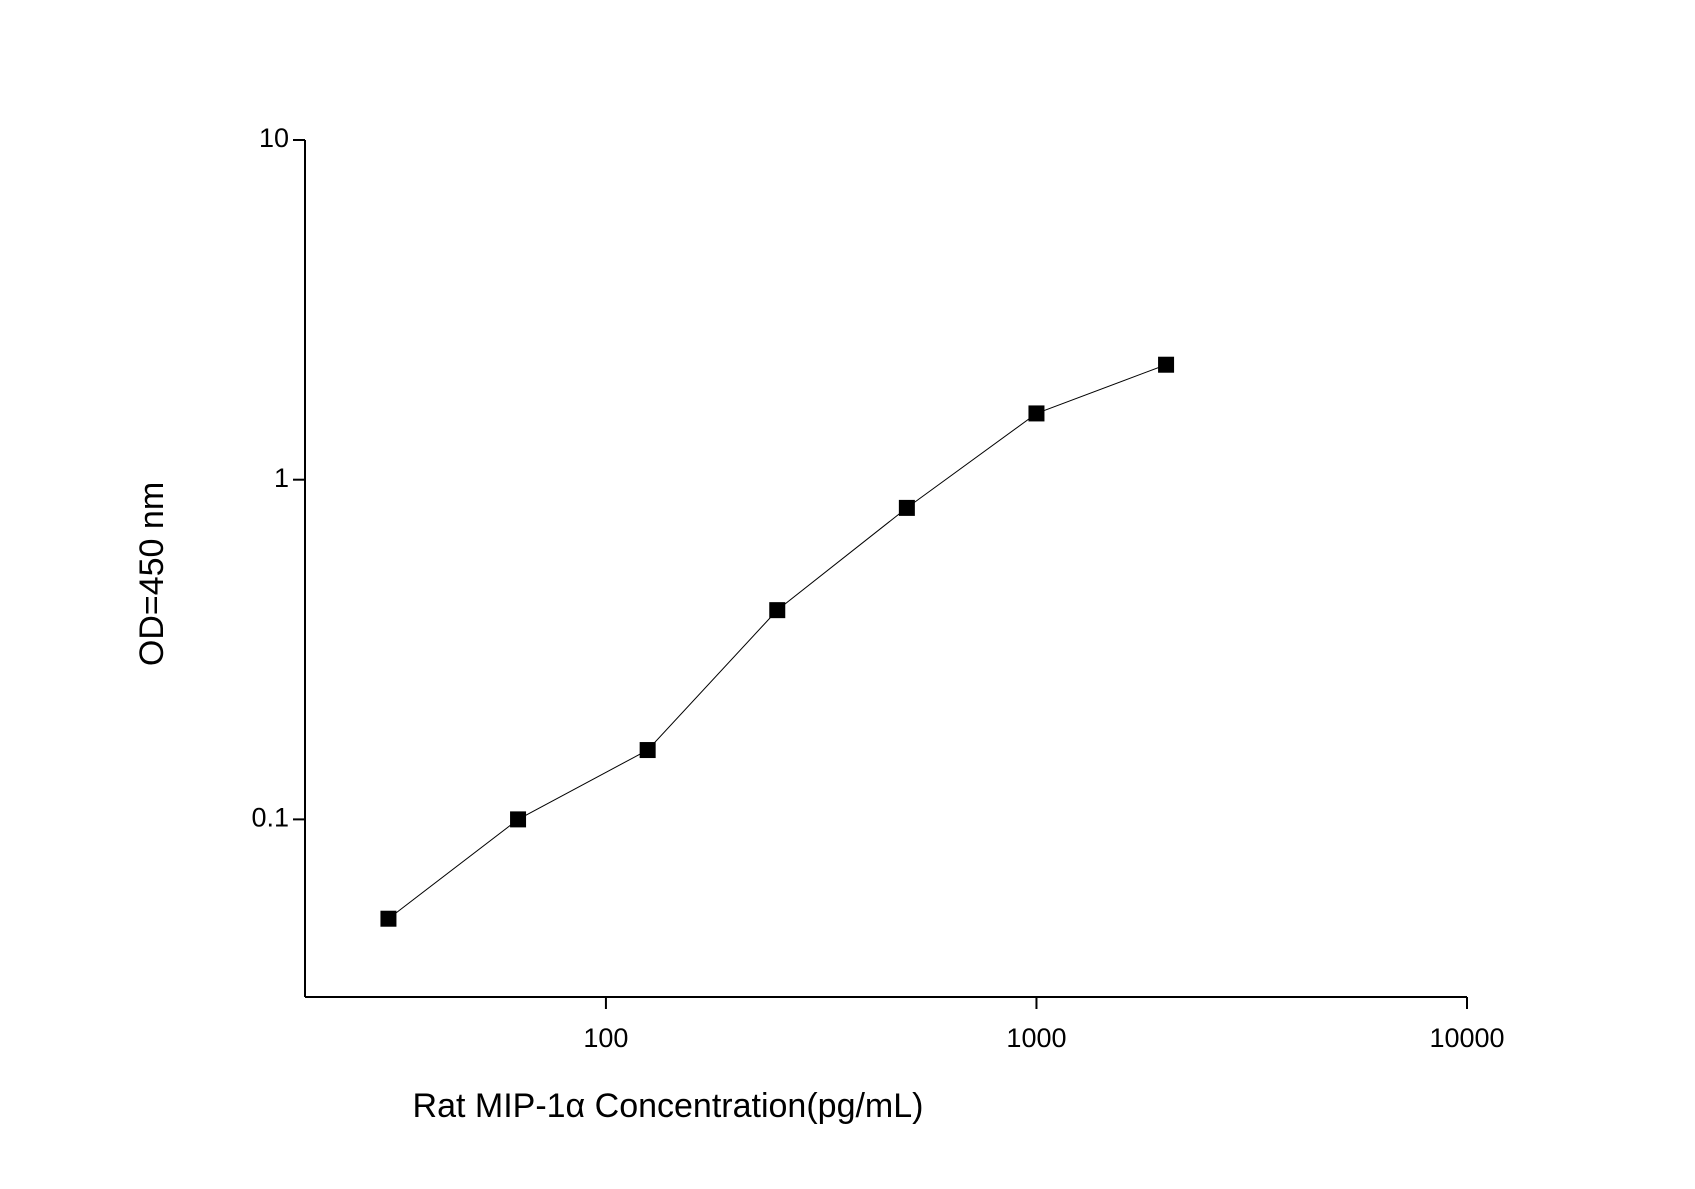  Describe the element at coordinates (152, 574) in the screenshot. I see `y-axis-title: OD=450 nm` at that location.